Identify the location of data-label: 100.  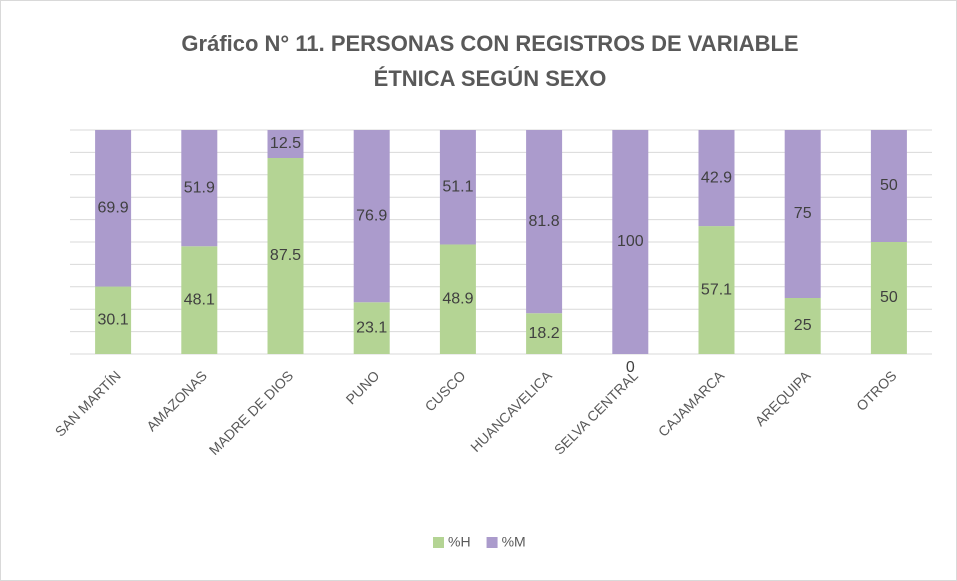
(630, 241).